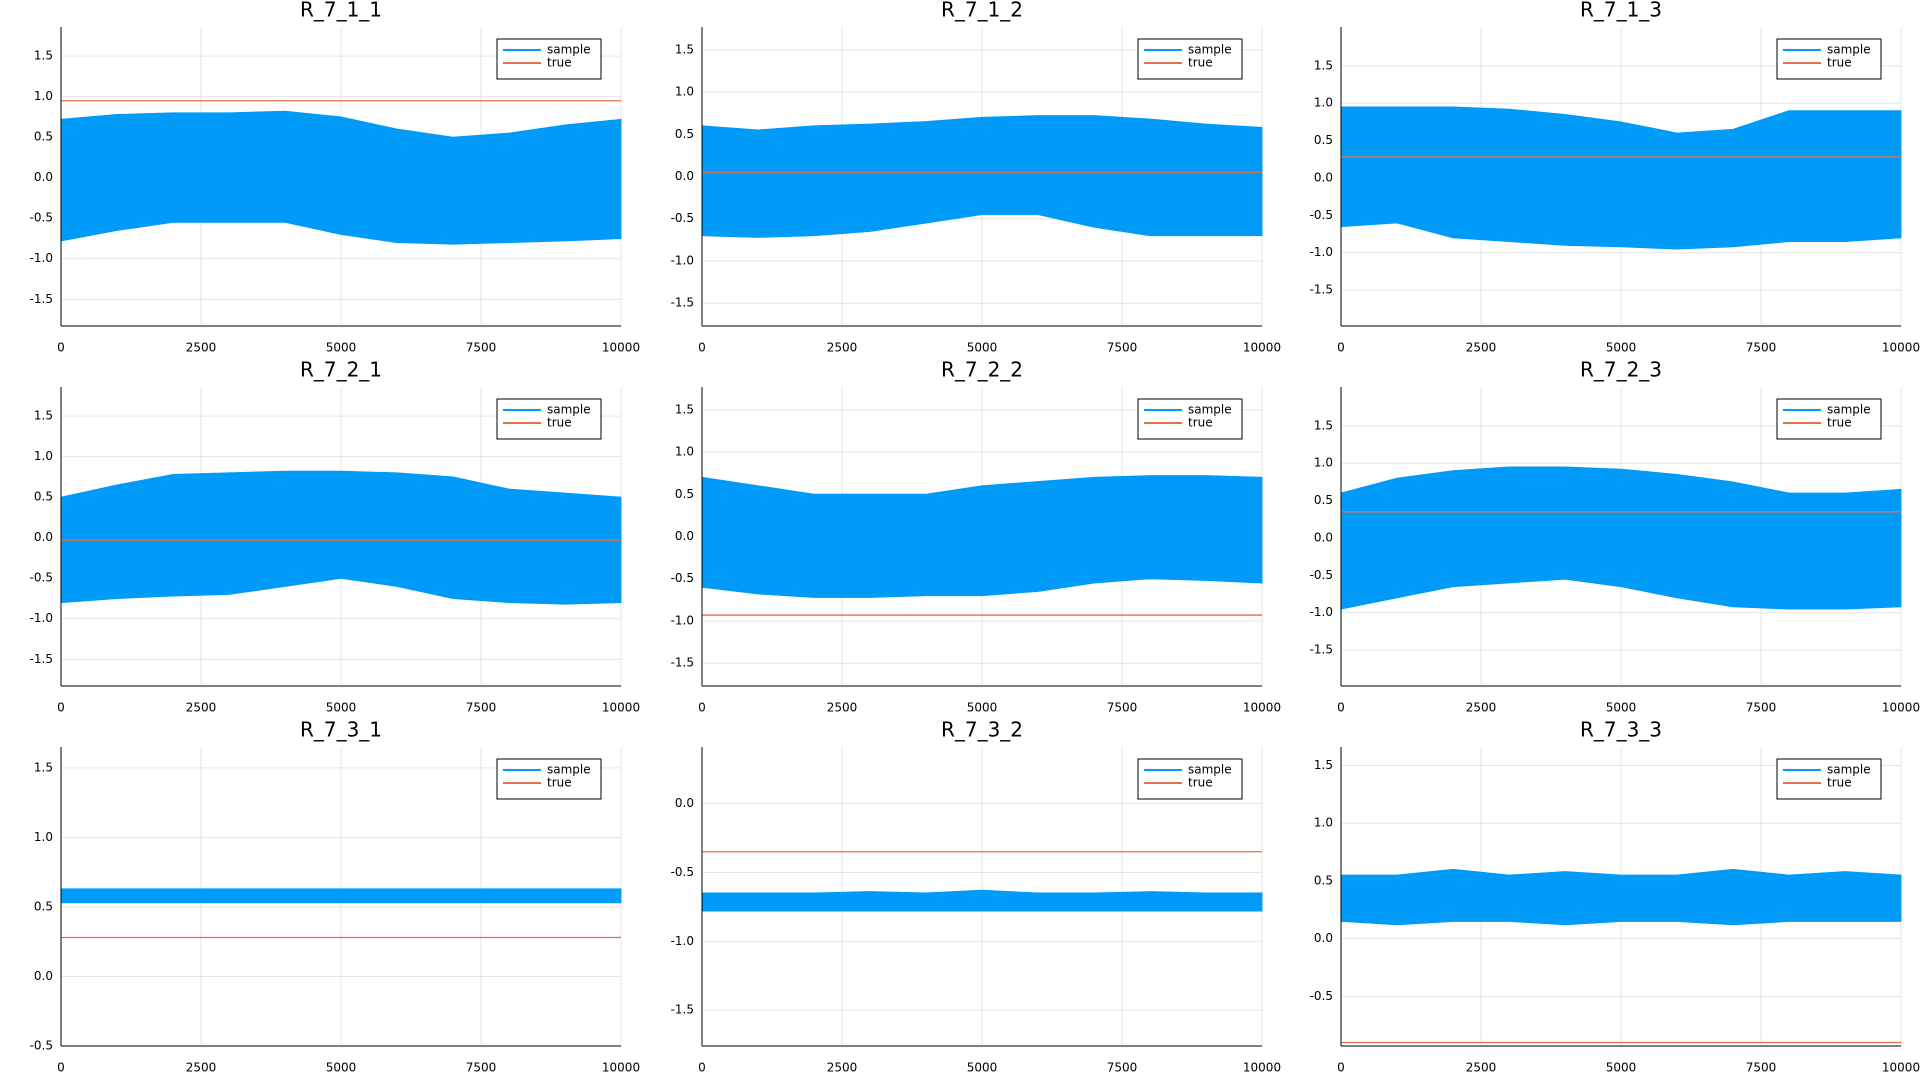 This screenshot has width=1920, height=1080. I want to click on subplot-title: R_7_2_3, so click(1621, 370).